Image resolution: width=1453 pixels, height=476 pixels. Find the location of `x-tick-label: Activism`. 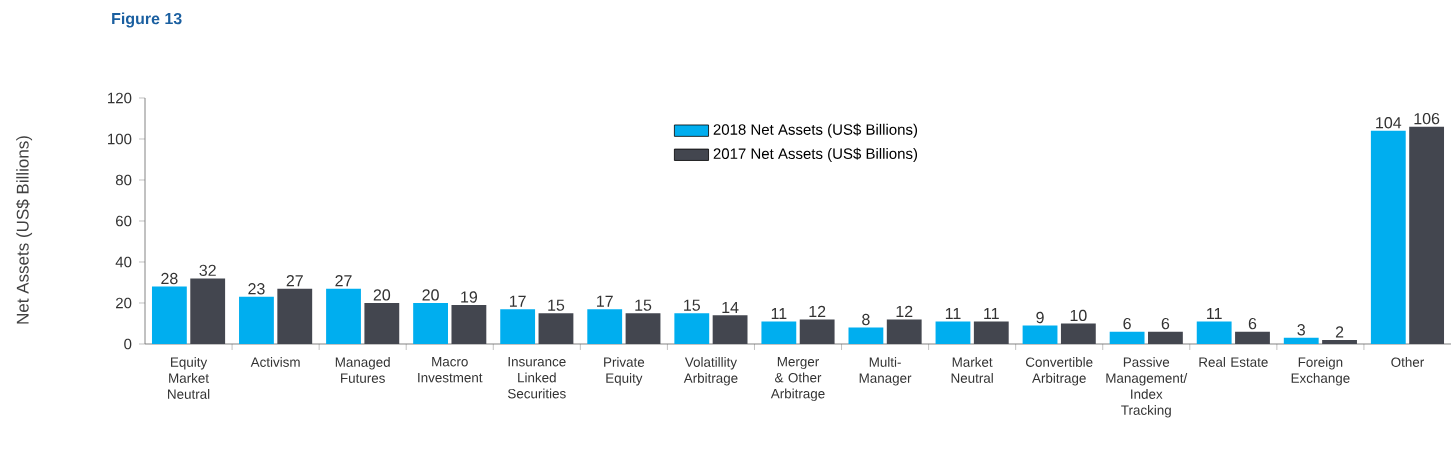

x-tick-label: Activism is located at coordinates (275, 362).